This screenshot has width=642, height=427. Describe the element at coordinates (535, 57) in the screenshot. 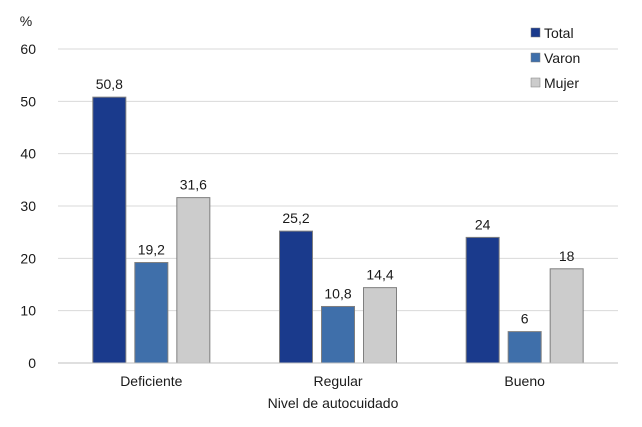

I see `legend-swatch-varon` at that location.